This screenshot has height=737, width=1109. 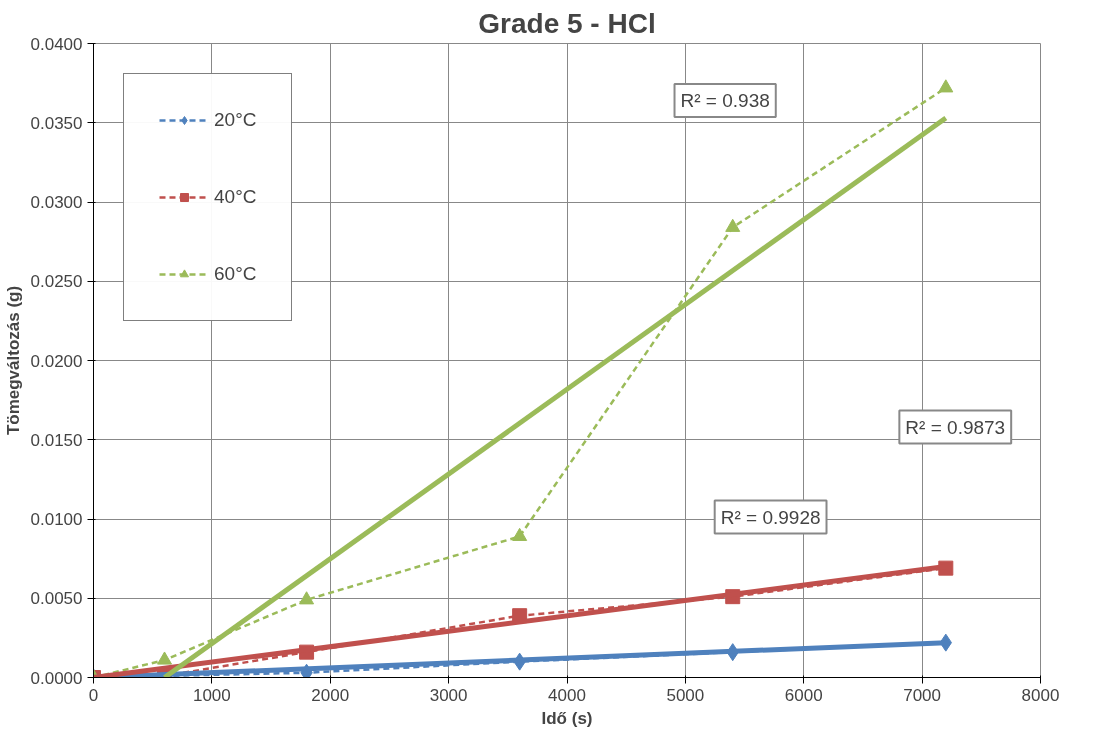 What do you see at coordinates (1040, 695) in the screenshot?
I see `x-tick-label: 8000` at bounding box center [1040, 695].